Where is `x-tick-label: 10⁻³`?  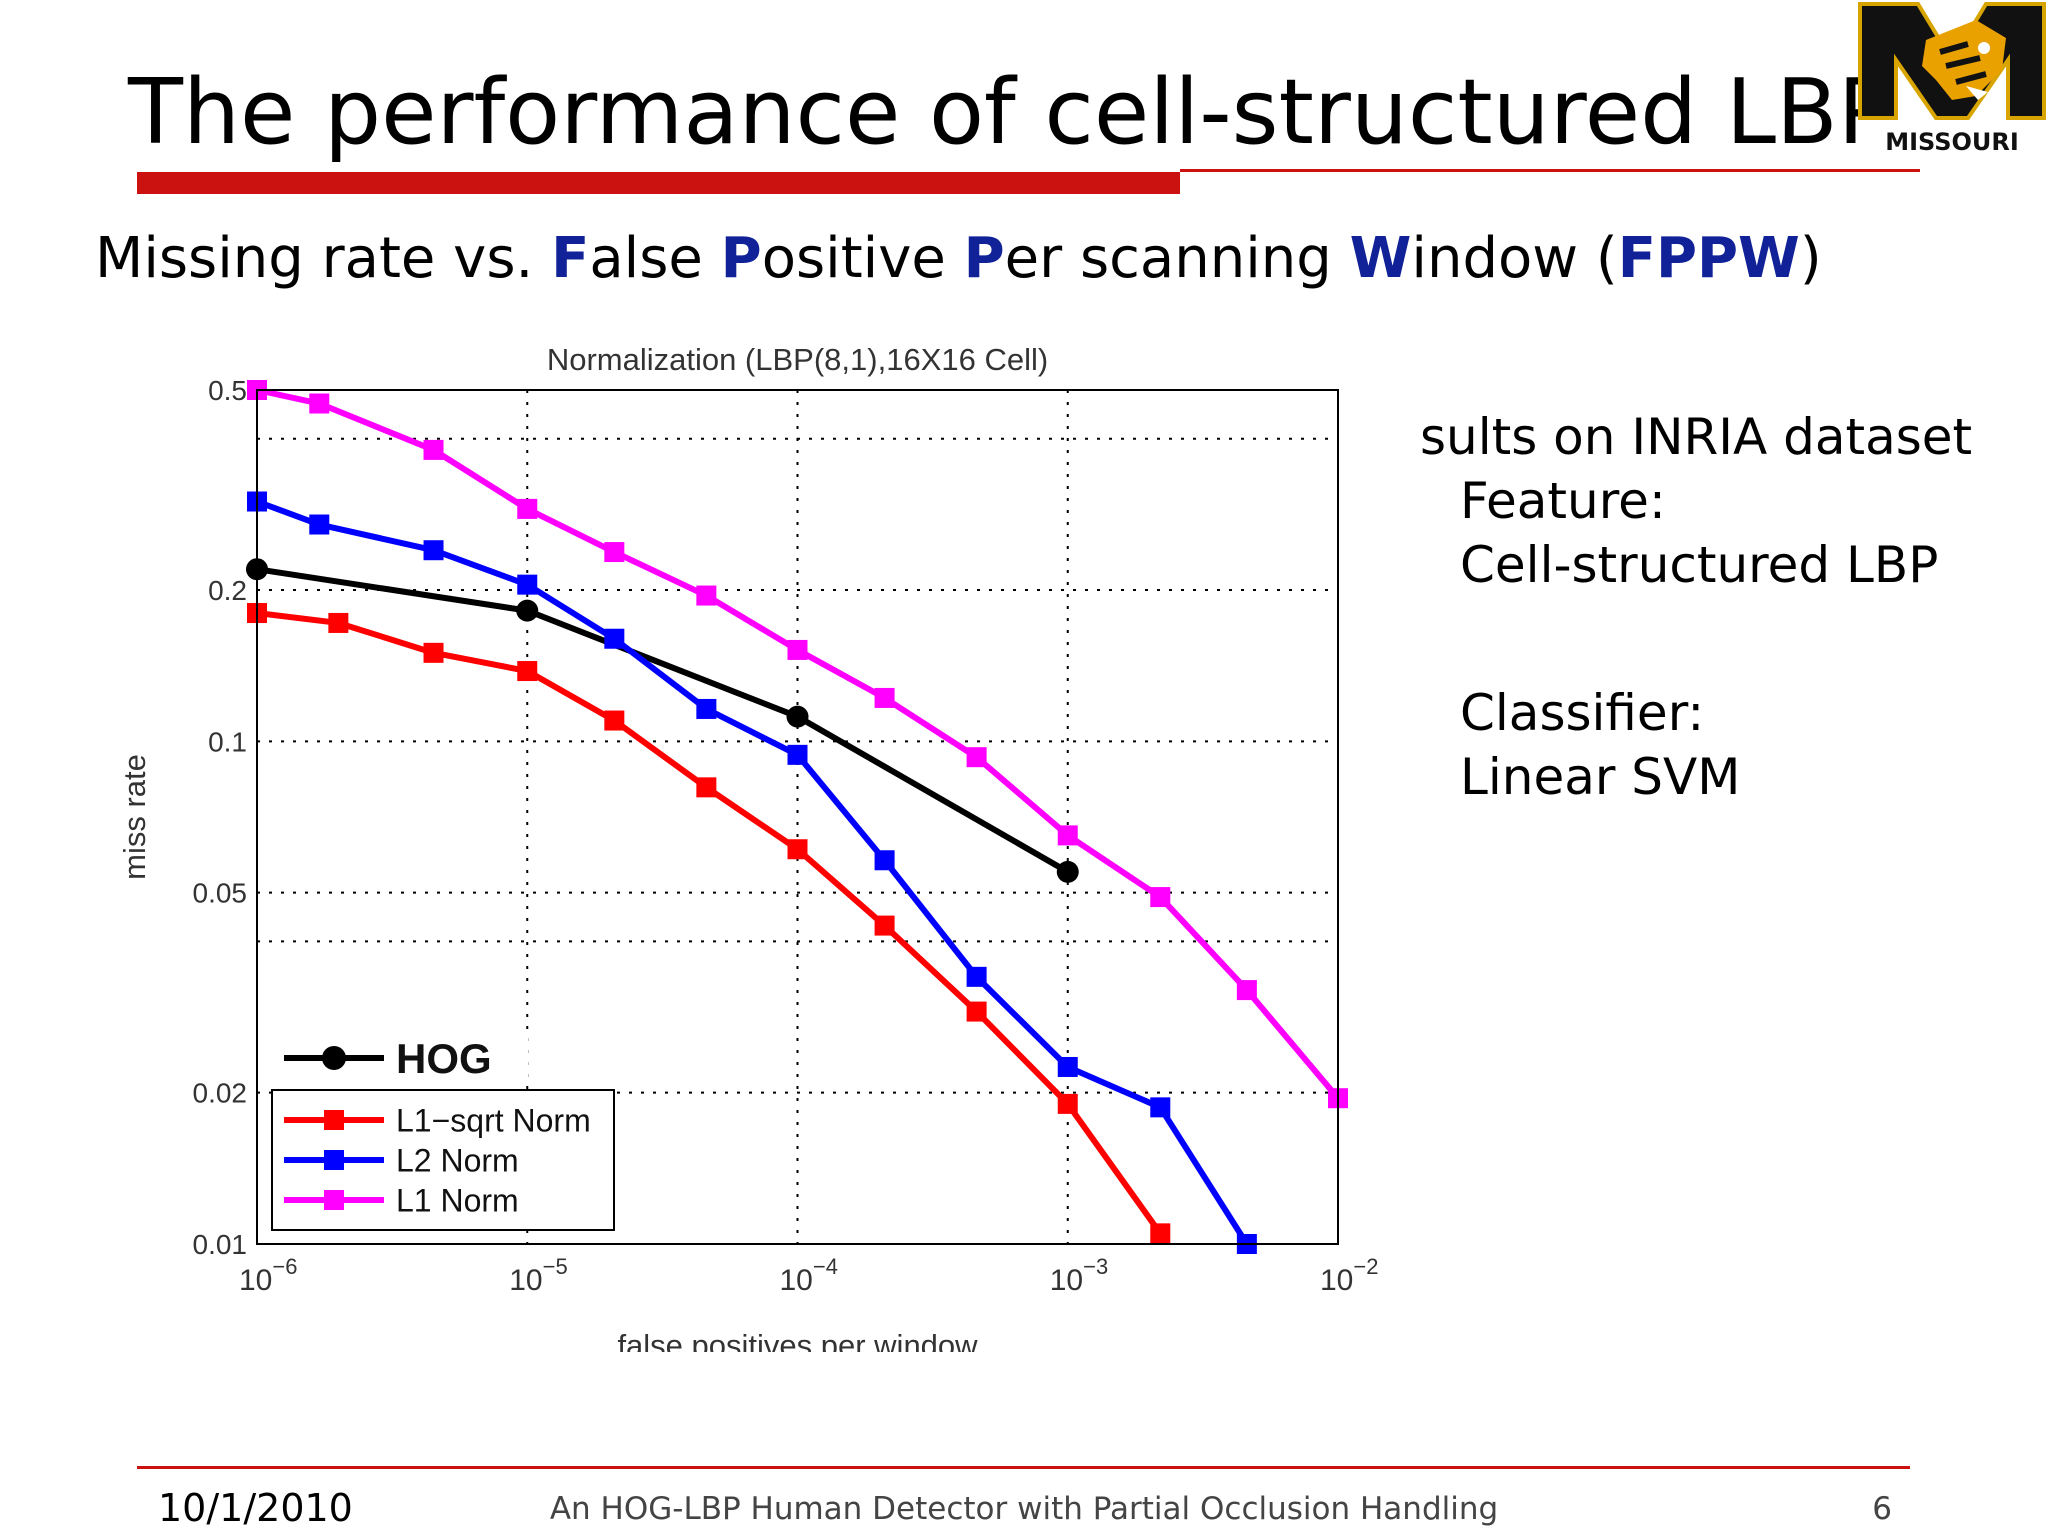
x-tick-label: 10⁻³ is located at coordinates (1079, 1275).